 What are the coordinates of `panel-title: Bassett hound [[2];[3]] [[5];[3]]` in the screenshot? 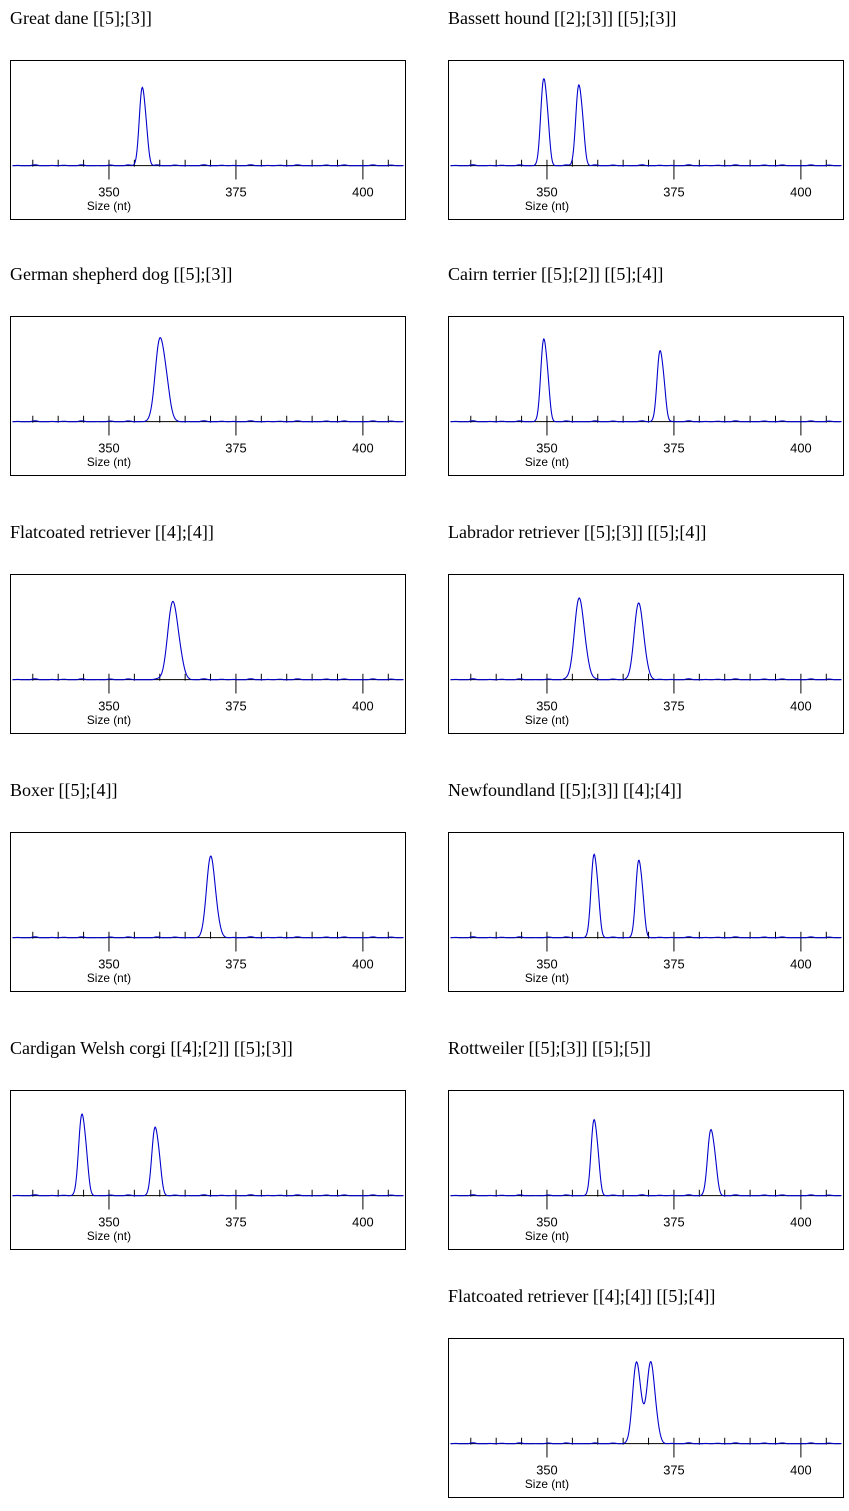 It's located at (562, 18).